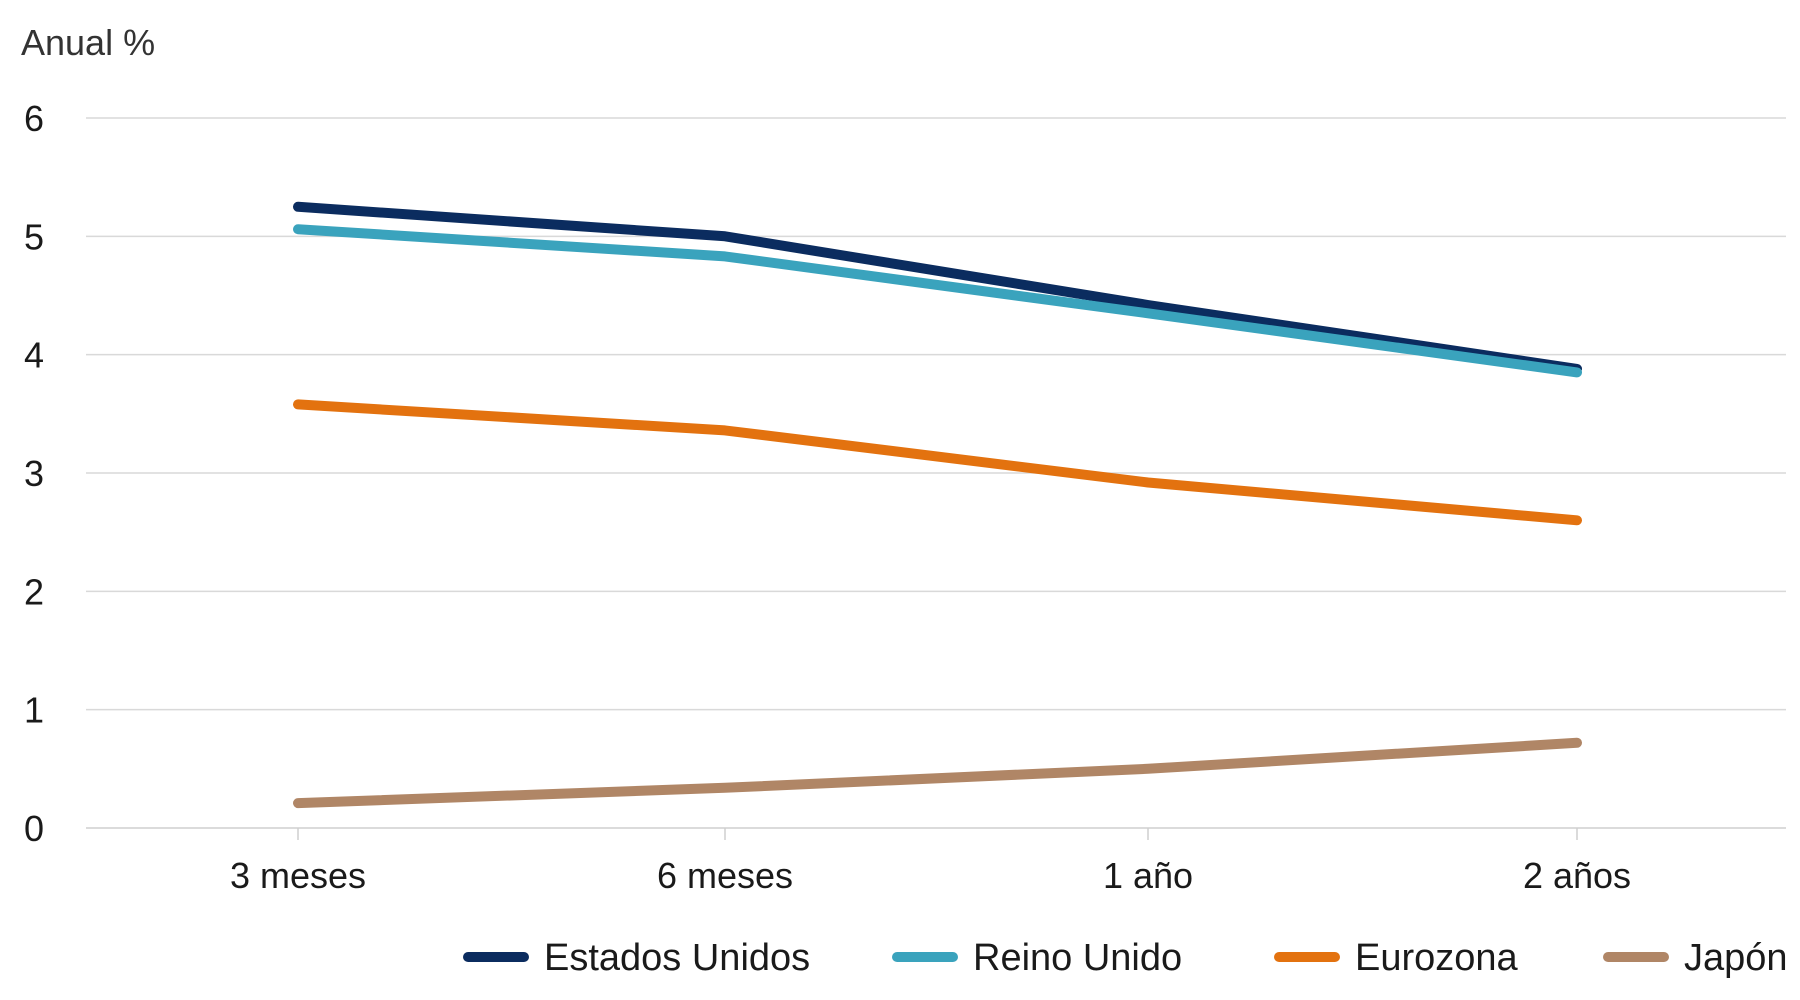 The width and height of the screenshot is (1800, 1000). I want to click on x-tick-label-1: 6 meses, so click(725, 875).